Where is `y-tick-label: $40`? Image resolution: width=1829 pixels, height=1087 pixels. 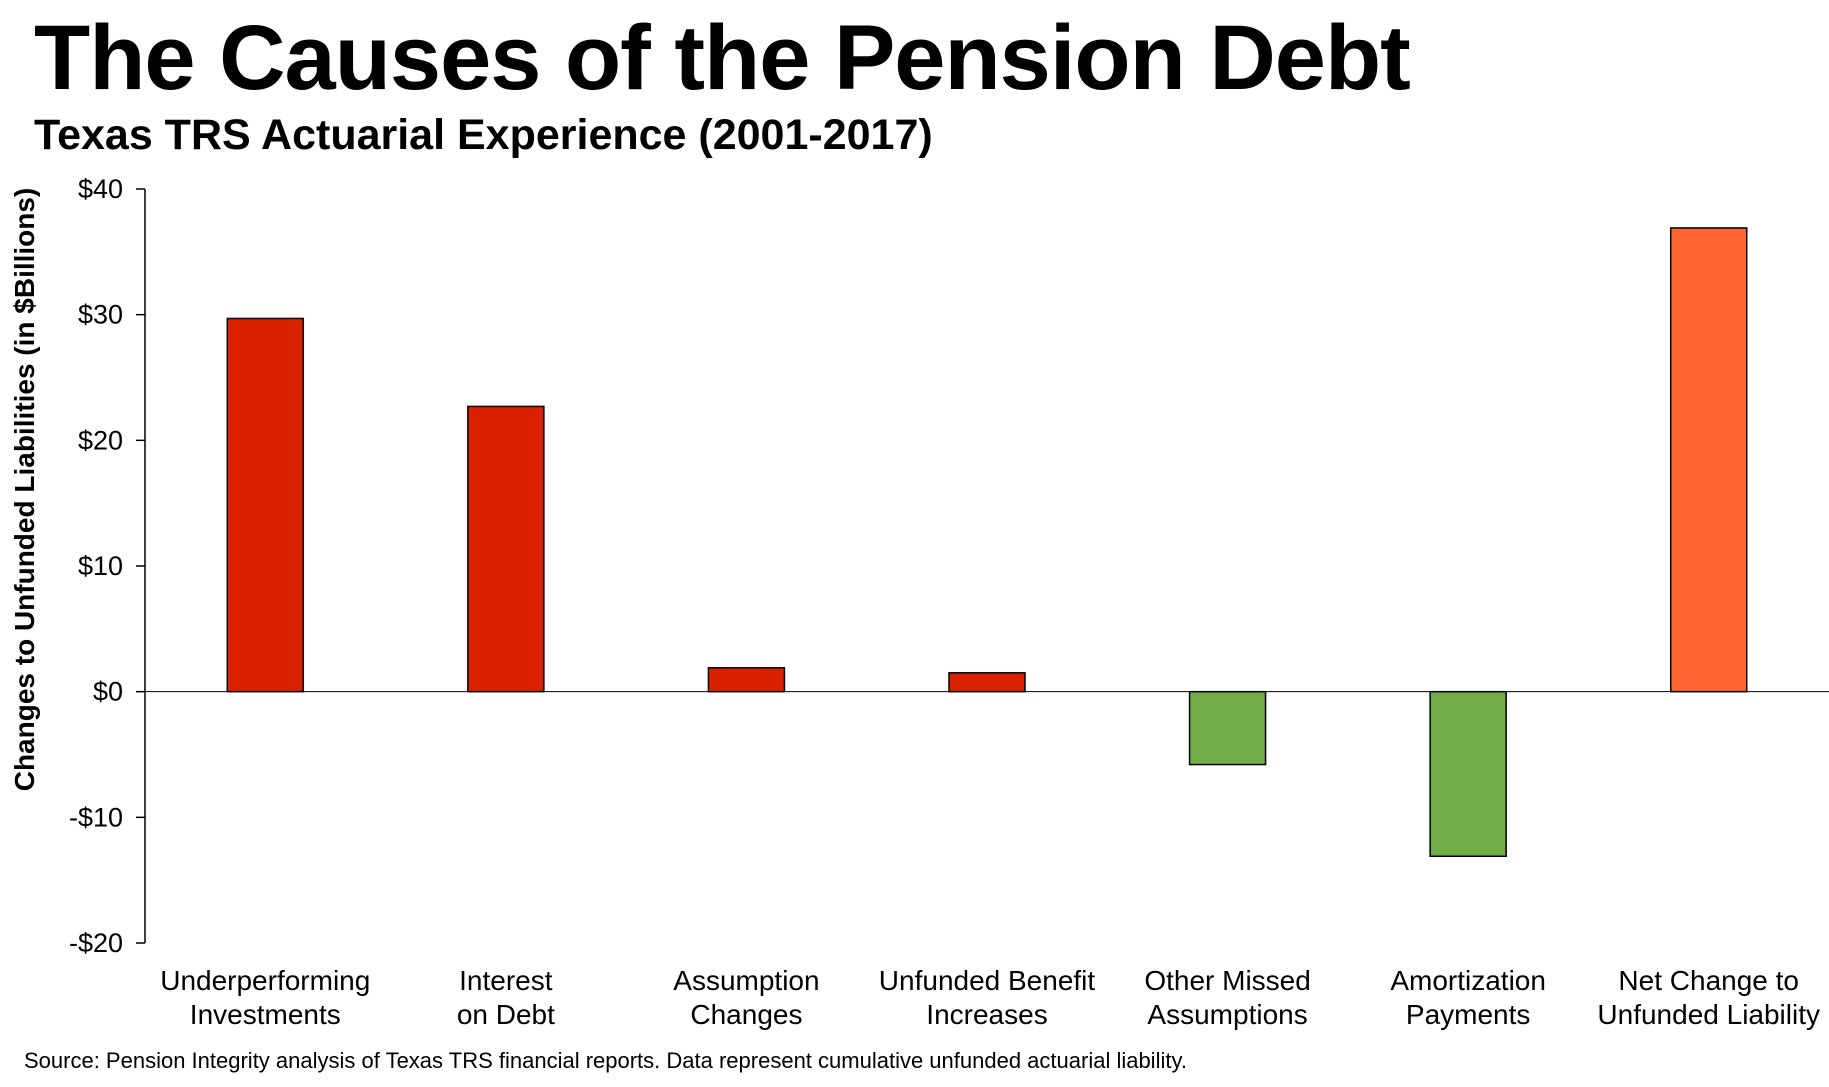
y-tick-label: $40 is located at coordinates (100, 189).